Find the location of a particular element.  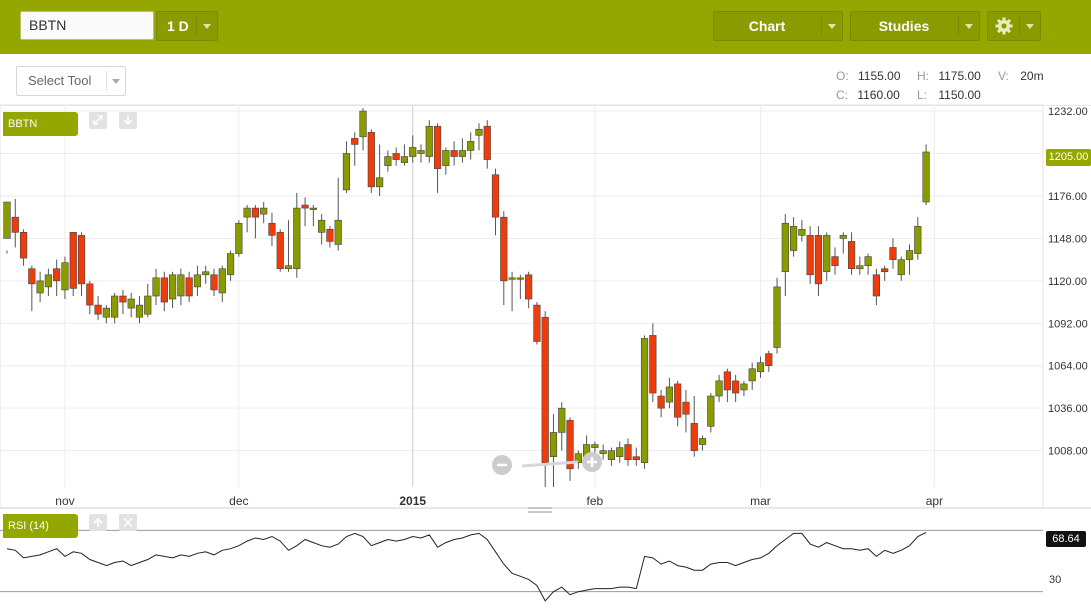

rsi-line is located at coordinates (466, 566).